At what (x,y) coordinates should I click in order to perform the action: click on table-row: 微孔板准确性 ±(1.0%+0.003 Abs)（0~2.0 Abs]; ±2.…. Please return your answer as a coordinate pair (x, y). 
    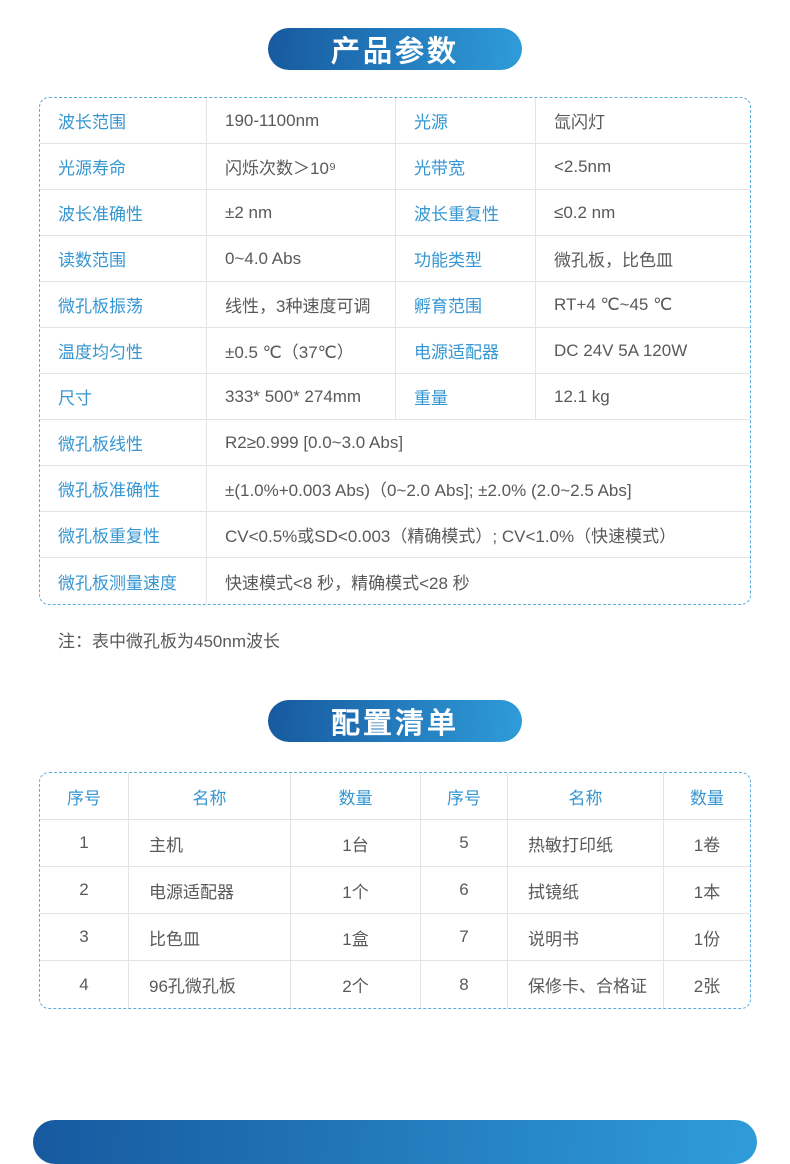
    Looking at the image, I should click on (395, 489).